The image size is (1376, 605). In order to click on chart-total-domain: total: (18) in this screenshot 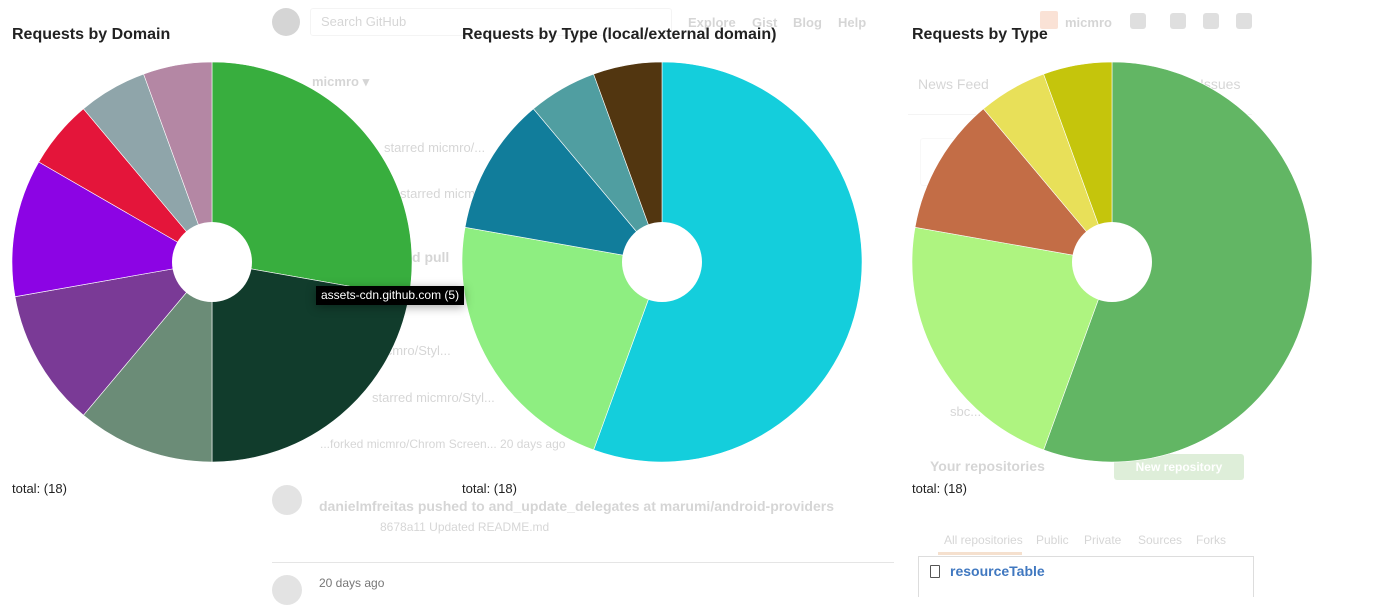, I will do `click(39, 488)`.